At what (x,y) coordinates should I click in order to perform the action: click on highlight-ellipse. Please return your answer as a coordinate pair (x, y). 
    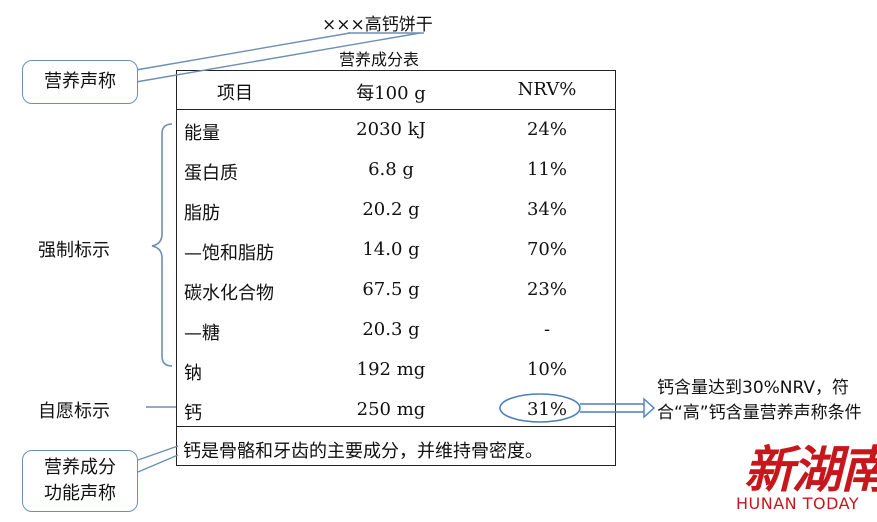
    Looking at the image, I should click on (540, 408).